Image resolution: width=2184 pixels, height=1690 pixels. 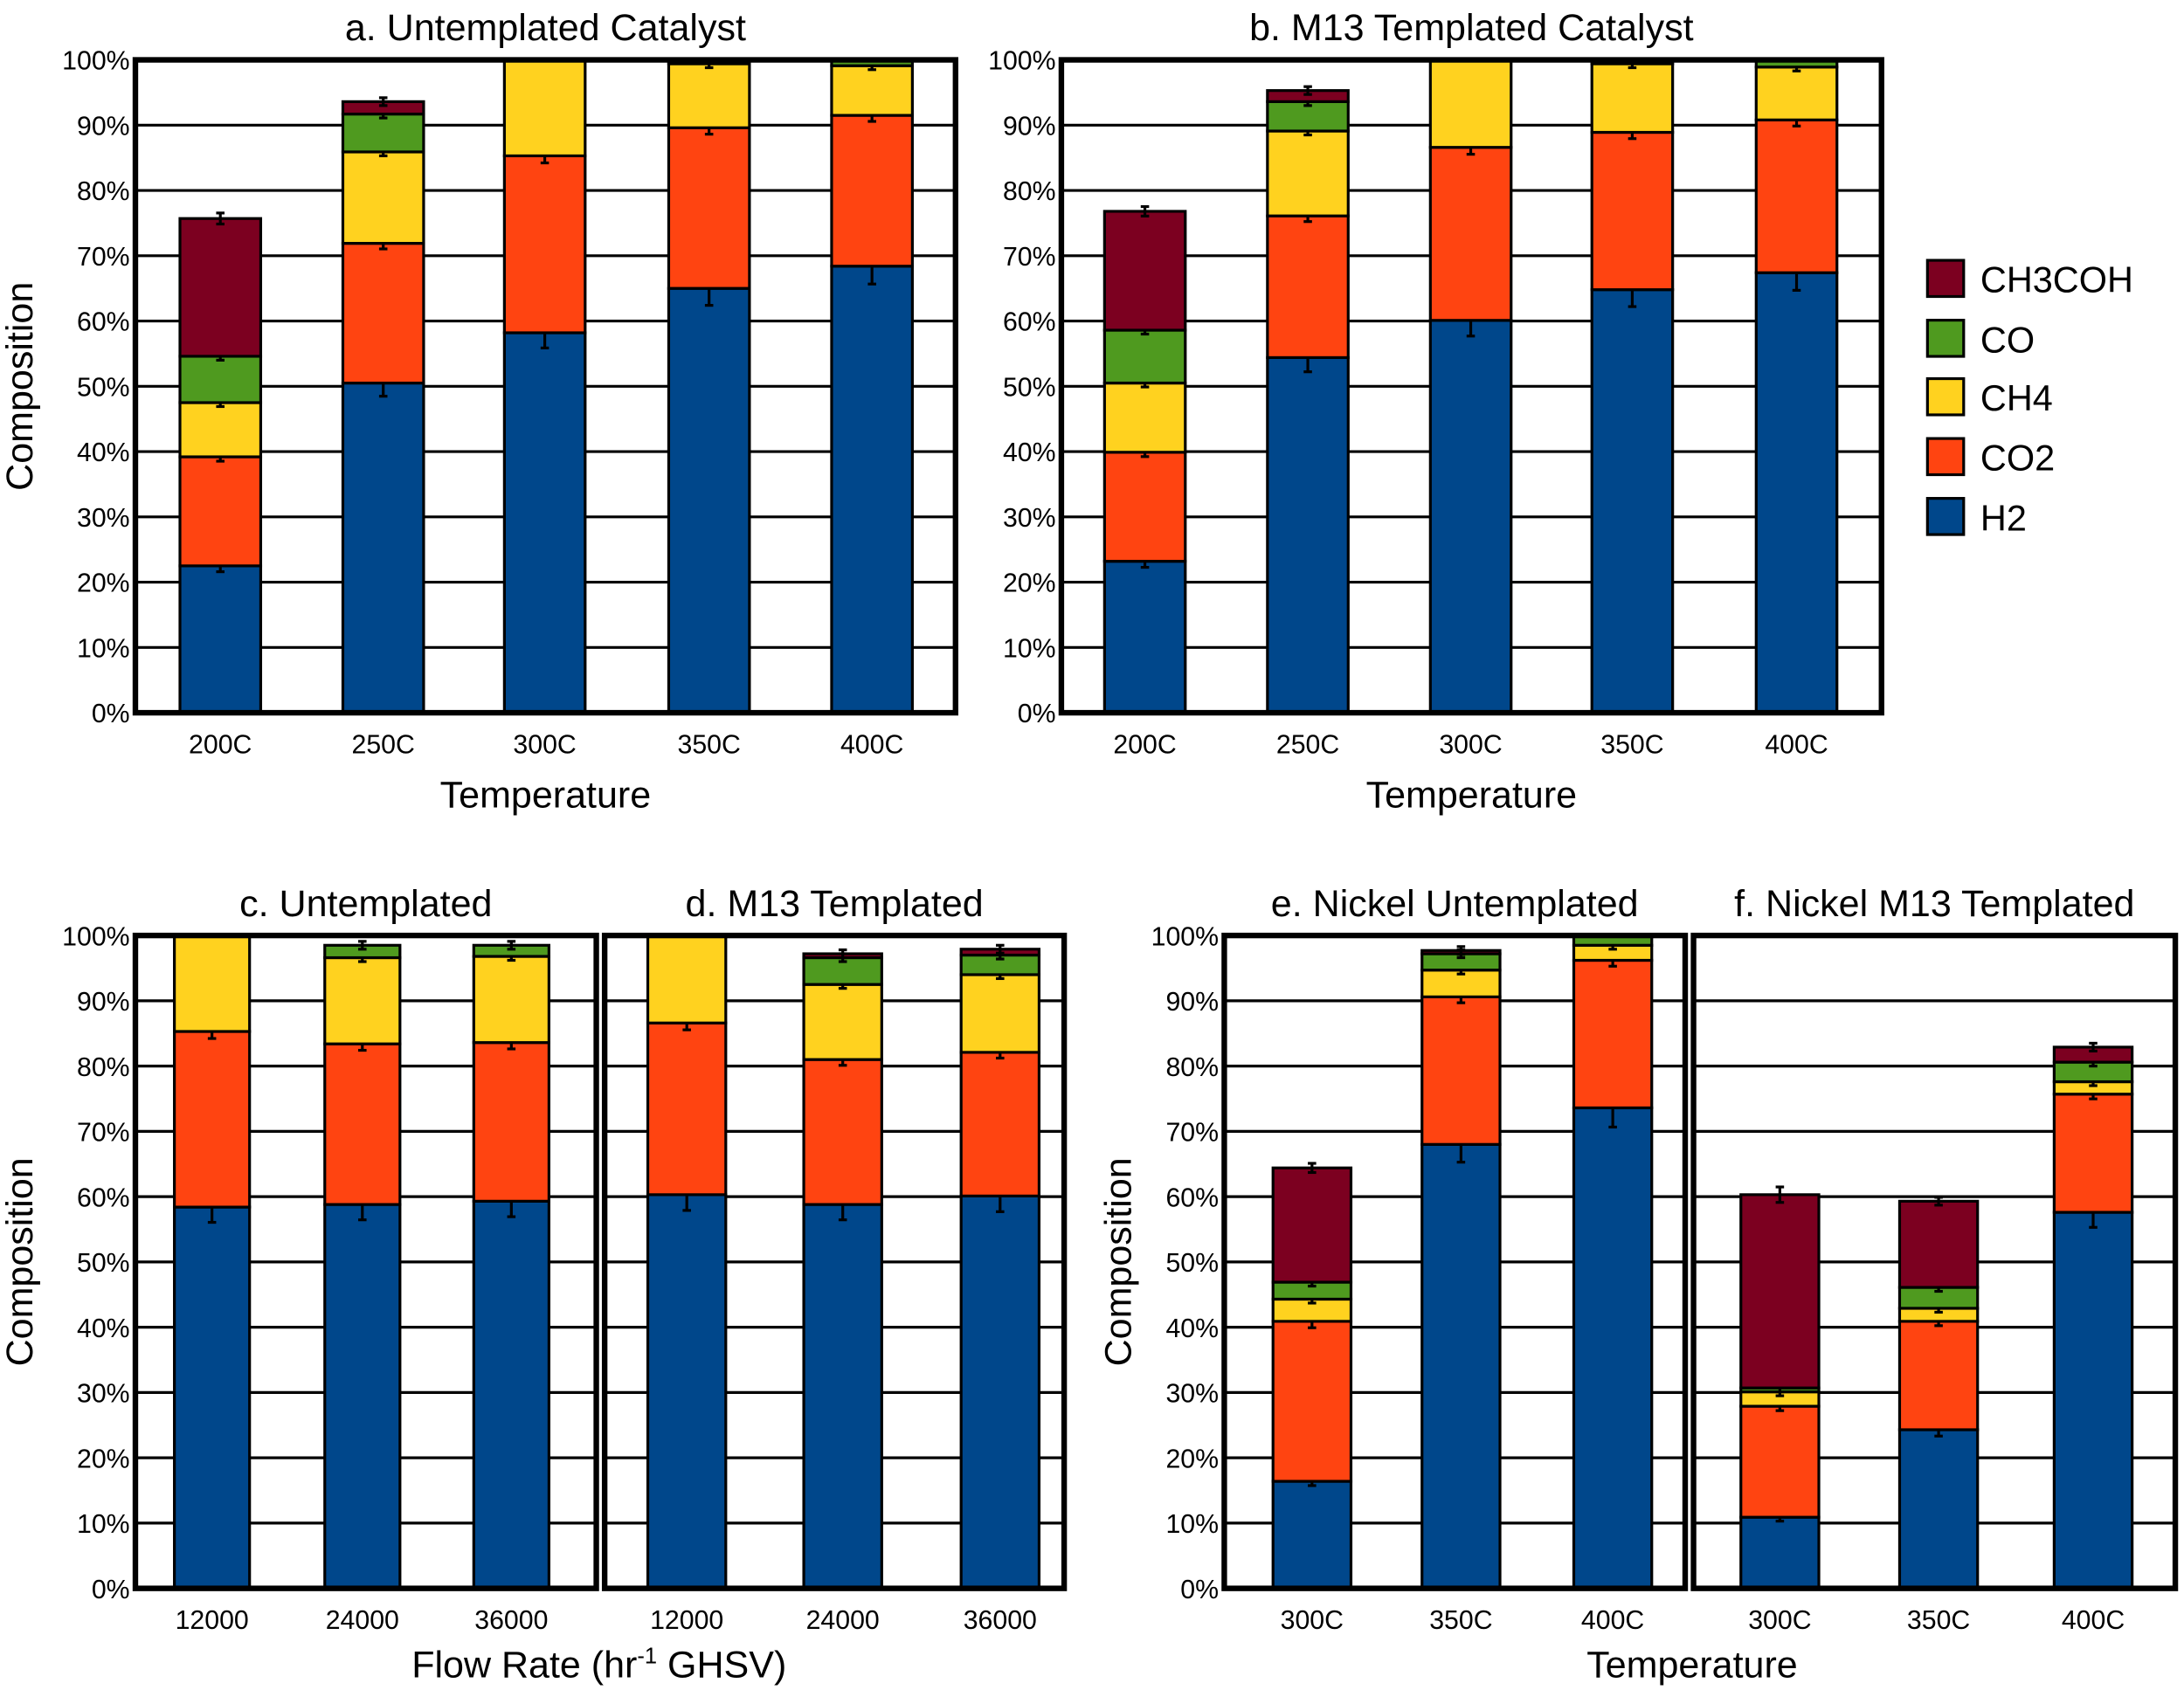 What do you see at coordinates (103, 387) in the screenshot?
I see `panel-a-ytick-label: 50%` at bounding box center [103, 387].